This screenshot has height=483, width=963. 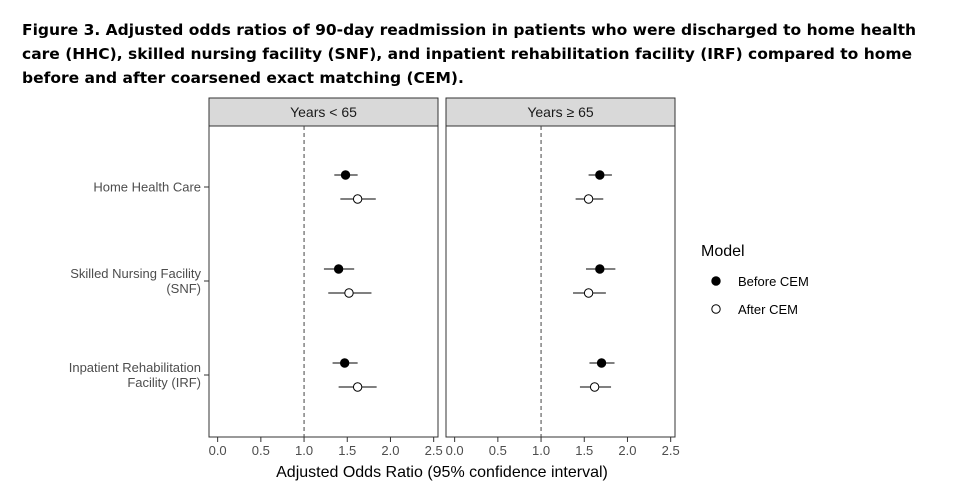 I want to click on legend-label: Before CEM, so click(x=773, y=281).